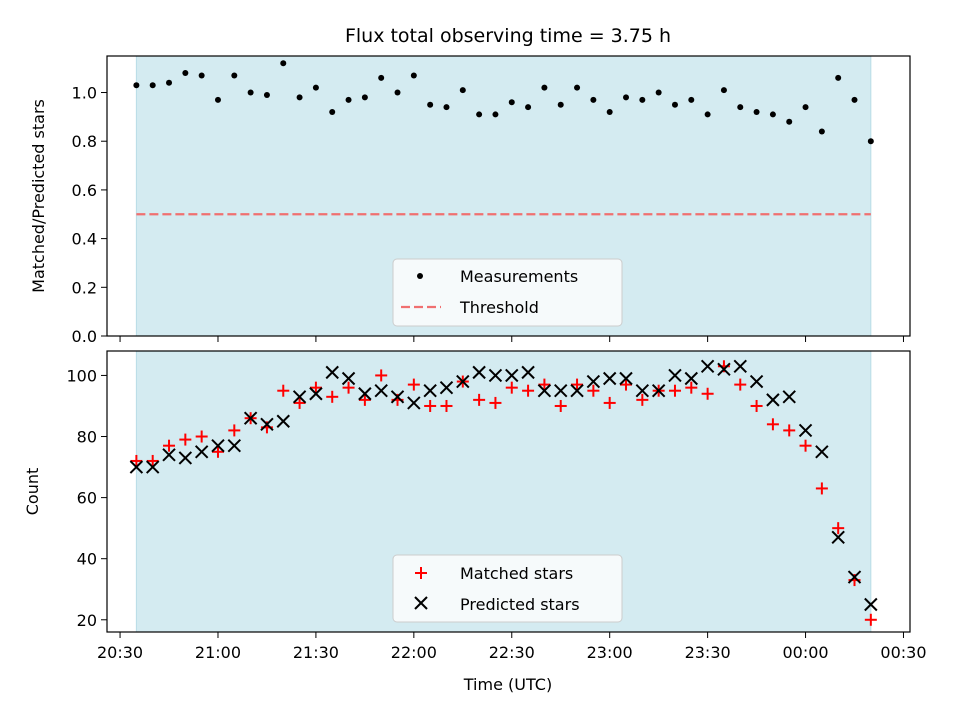 The image size is (960, 724). I want to click on y-tick-label: 60, so click(87, 498).